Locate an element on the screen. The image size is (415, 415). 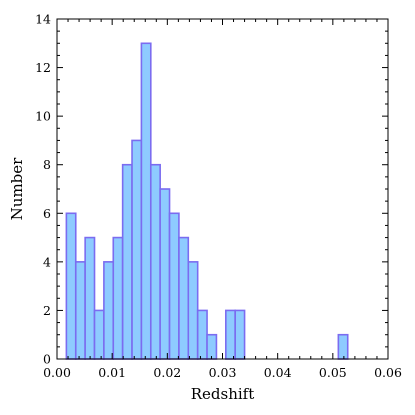
x-tick-label: 0.04 is located at coordinates (278, 372).